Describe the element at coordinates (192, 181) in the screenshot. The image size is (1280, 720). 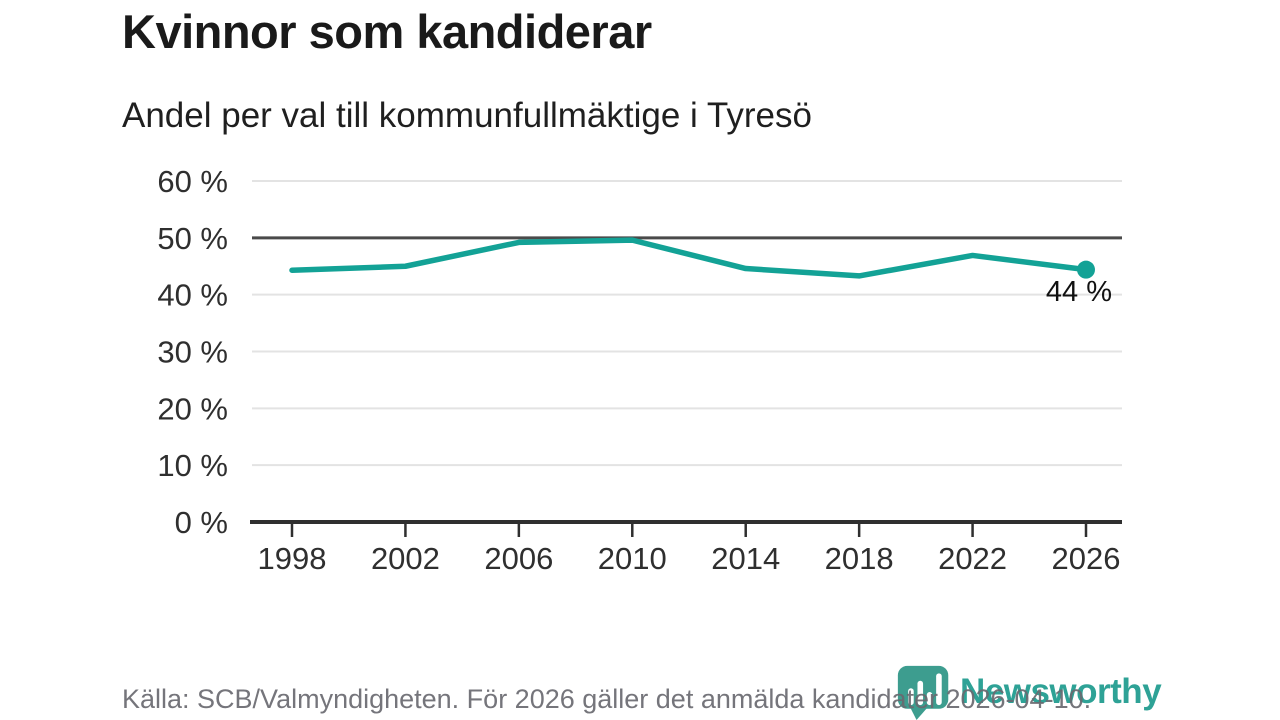
I see `y-tick-label: 60 %` at that location.